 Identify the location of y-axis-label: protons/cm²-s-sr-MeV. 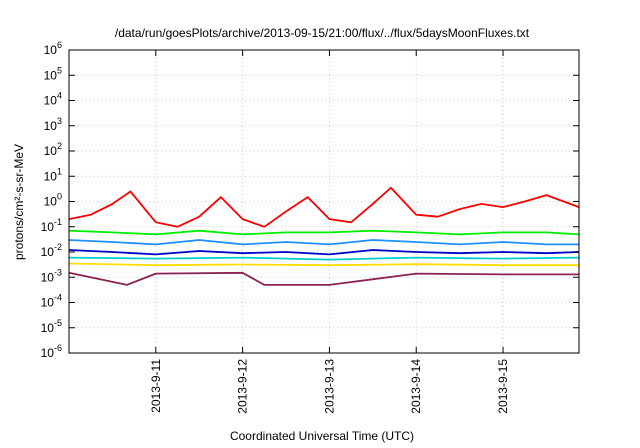
(19, 202).